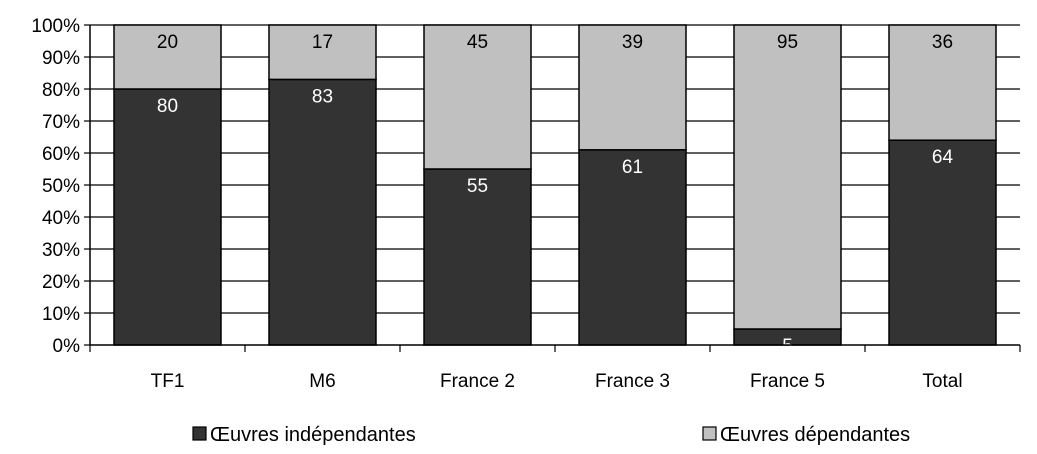 The image size is (1037, 454). I want to click on legend-label: Œuvres indépendantes, so click(313, 435).